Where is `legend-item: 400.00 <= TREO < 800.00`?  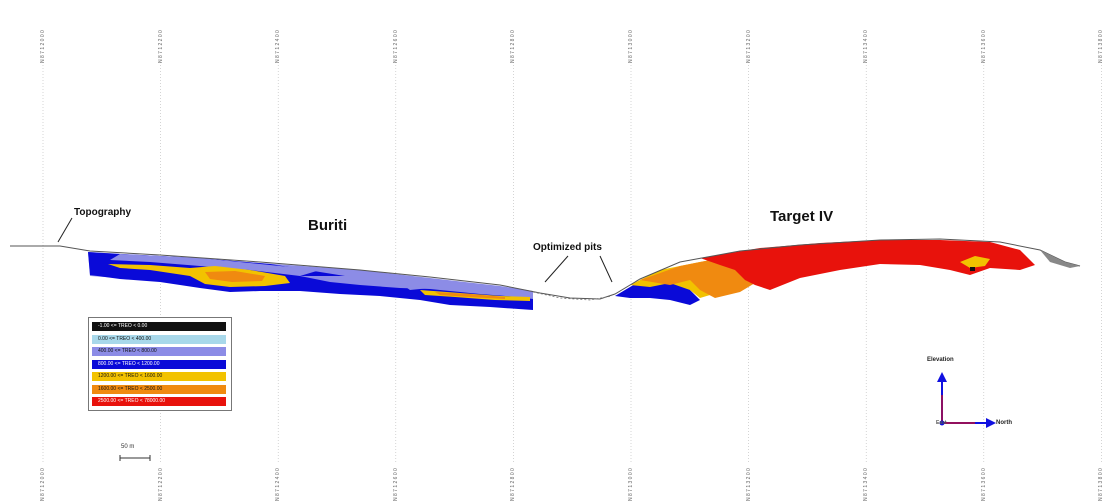 legend-item: 400.00 <= TREO < 800.00 is located at coordinates (160, 351).